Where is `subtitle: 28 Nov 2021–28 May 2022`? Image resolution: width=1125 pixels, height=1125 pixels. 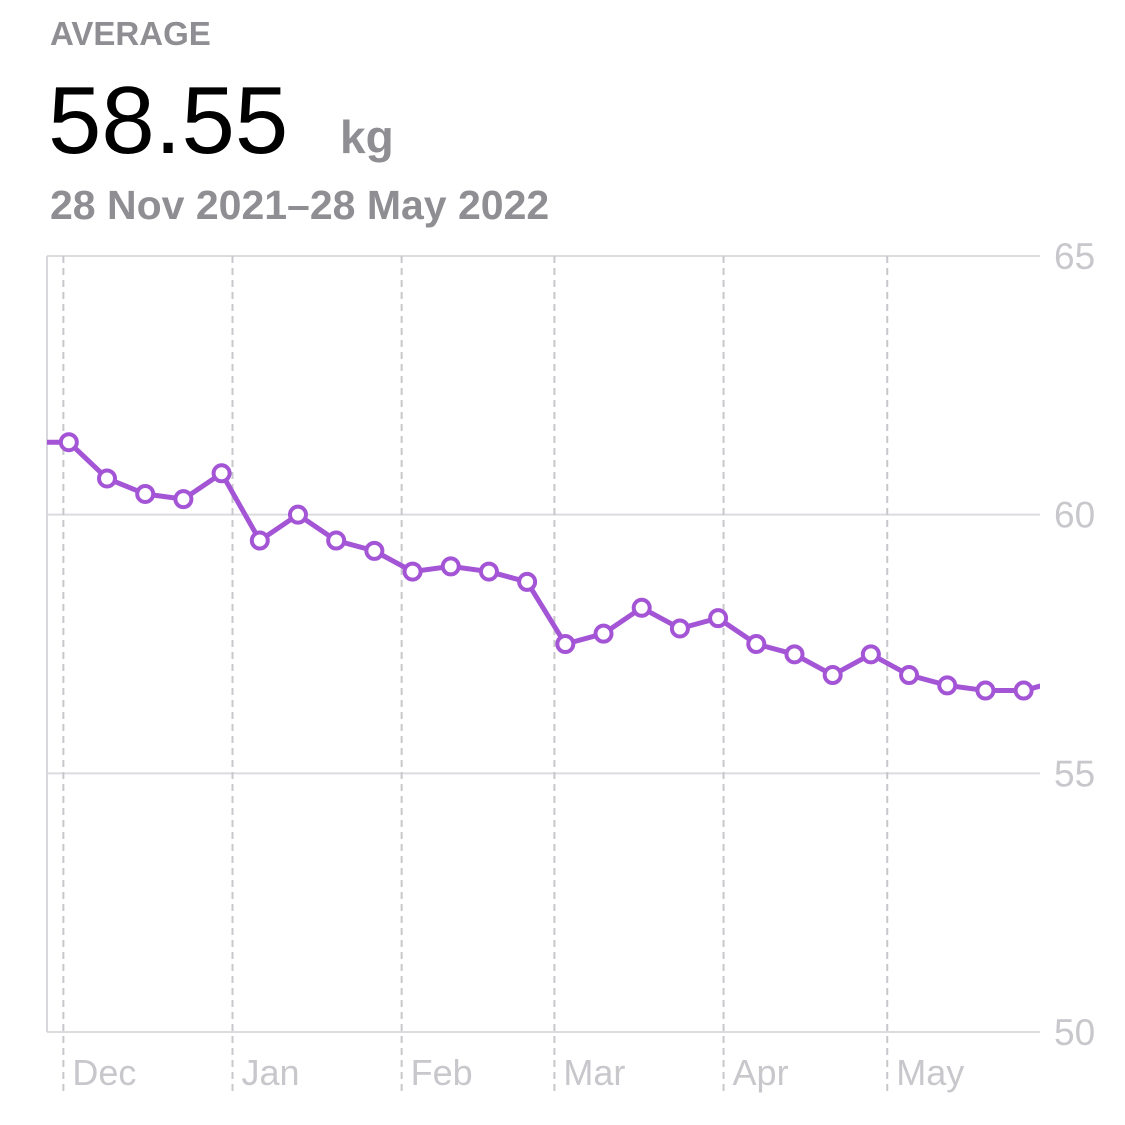
subtitle: 28 Nov 2021–28 May 2022 is located at coordinates (299, 205).